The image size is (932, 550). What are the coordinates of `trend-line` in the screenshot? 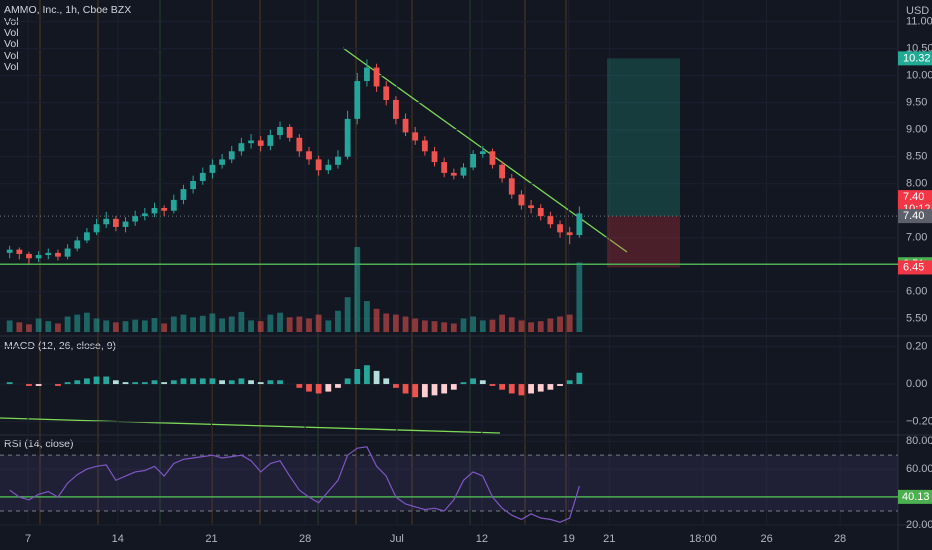 It's located at (250, 425).